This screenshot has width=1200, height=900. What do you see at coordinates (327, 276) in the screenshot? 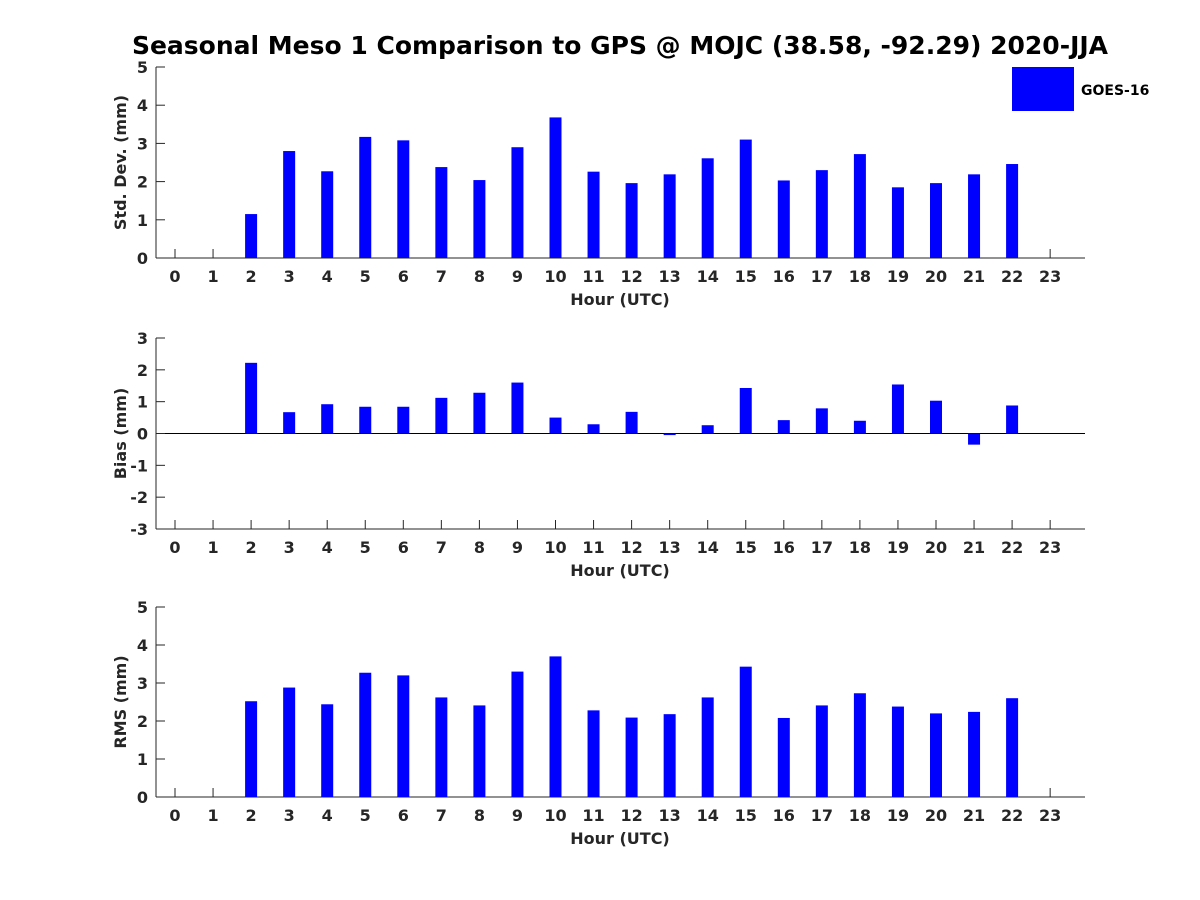
I see `x-tick-label: 4` at bounding box center [327, 276].